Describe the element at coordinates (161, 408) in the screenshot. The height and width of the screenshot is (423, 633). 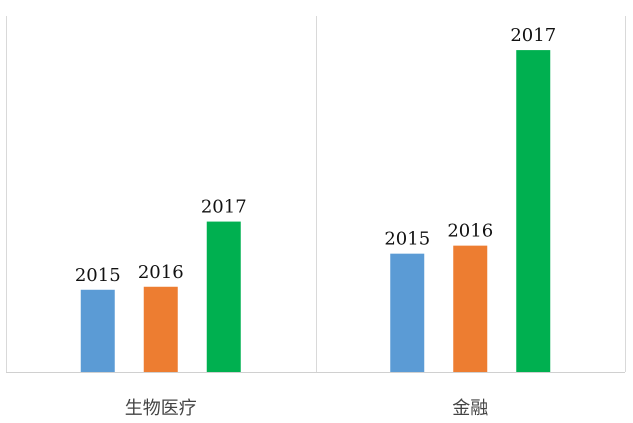
I see `category-tick-label: 生物医疗` at that location.